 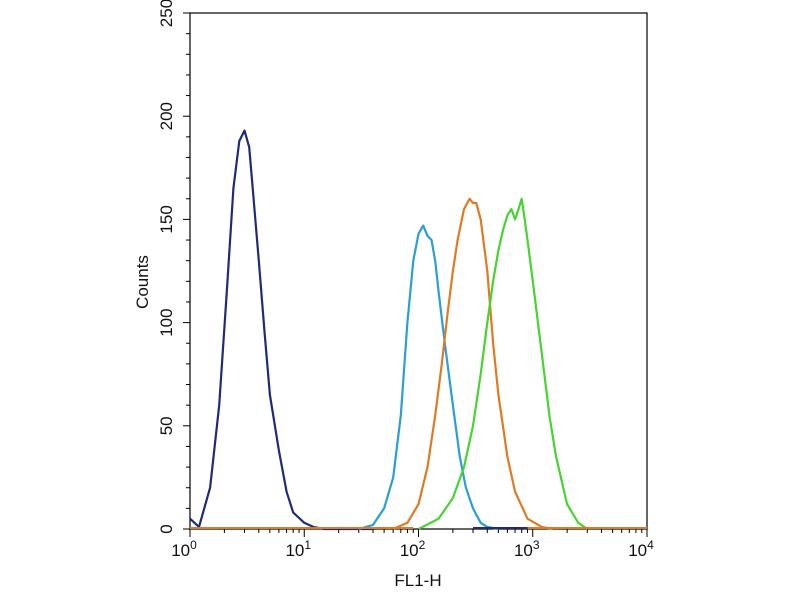 What do you see at coordinates (417, 580) in the screenshot?
I see `x-axis-title: FL1-H` at bounding box center [417, 580].